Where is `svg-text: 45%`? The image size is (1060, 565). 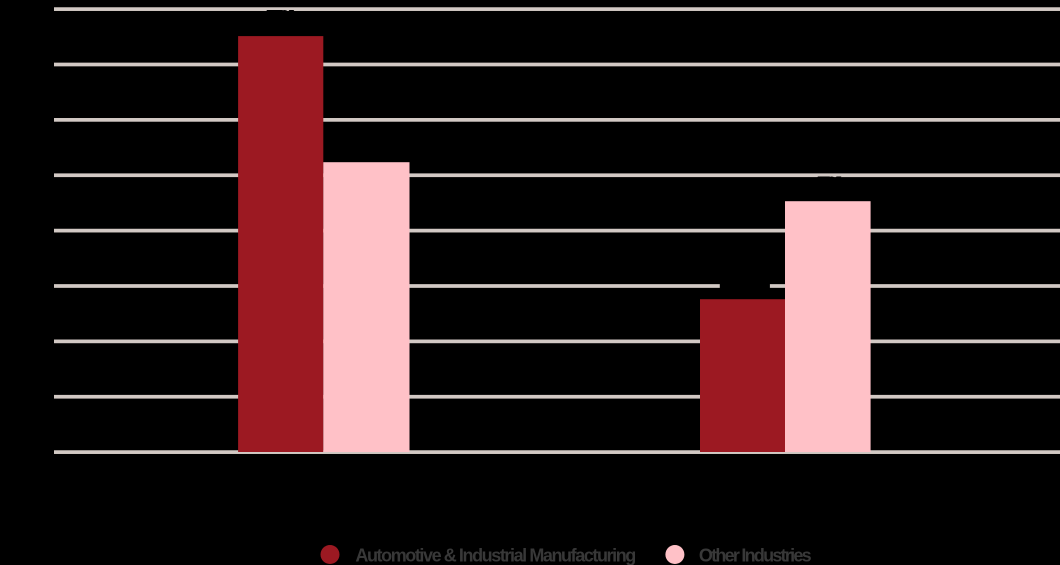 svg-text: 45% is located at coordinates (828, 182).